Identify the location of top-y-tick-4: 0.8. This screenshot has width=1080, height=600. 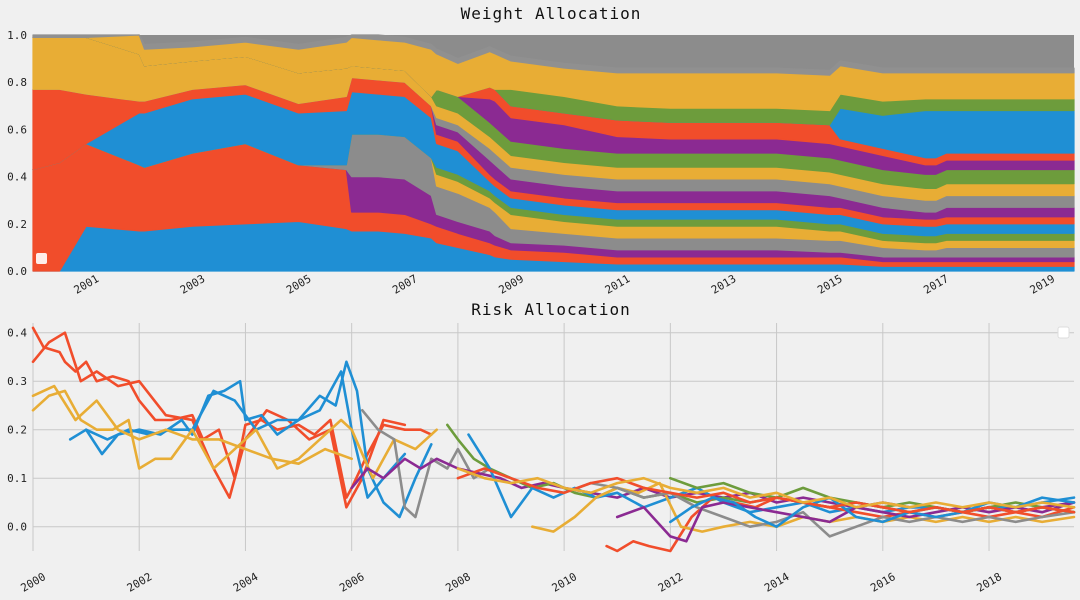
(17, 82).